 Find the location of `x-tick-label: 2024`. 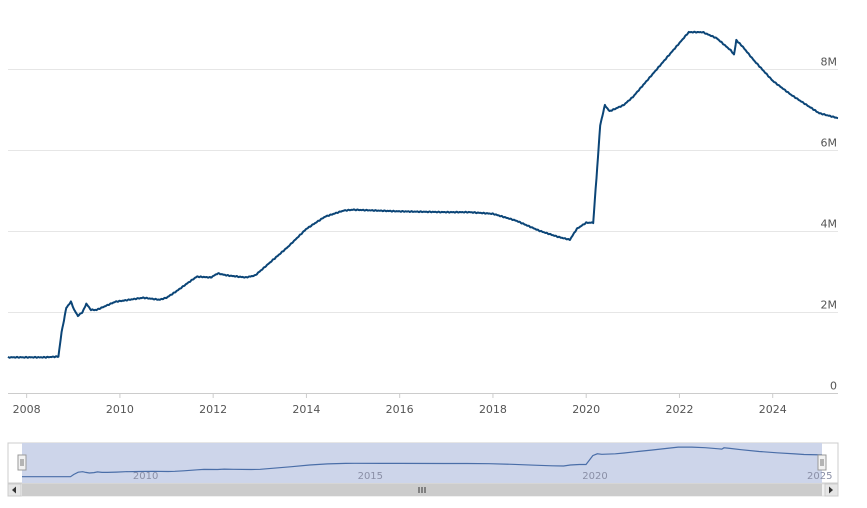

x-tick-label: 2024 is located at coordinates (773, 409).